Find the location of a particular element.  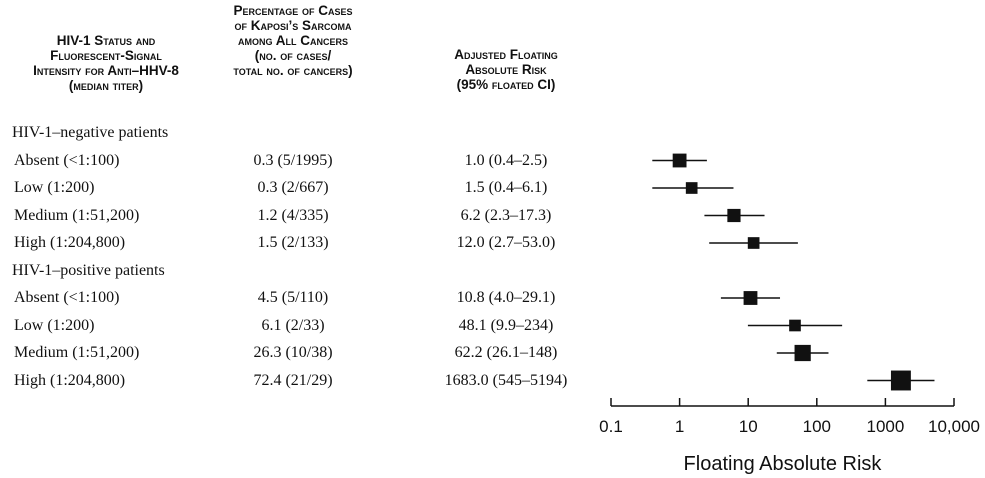

row-risk: 1683.0 (545–5194) is located at coordinates (506, 380).